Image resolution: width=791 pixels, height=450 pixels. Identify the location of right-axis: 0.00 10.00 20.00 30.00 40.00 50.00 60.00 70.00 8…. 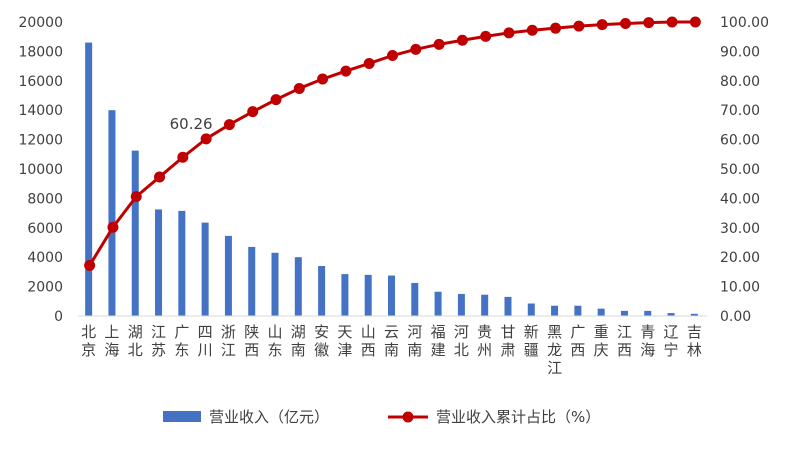
(744, 170).